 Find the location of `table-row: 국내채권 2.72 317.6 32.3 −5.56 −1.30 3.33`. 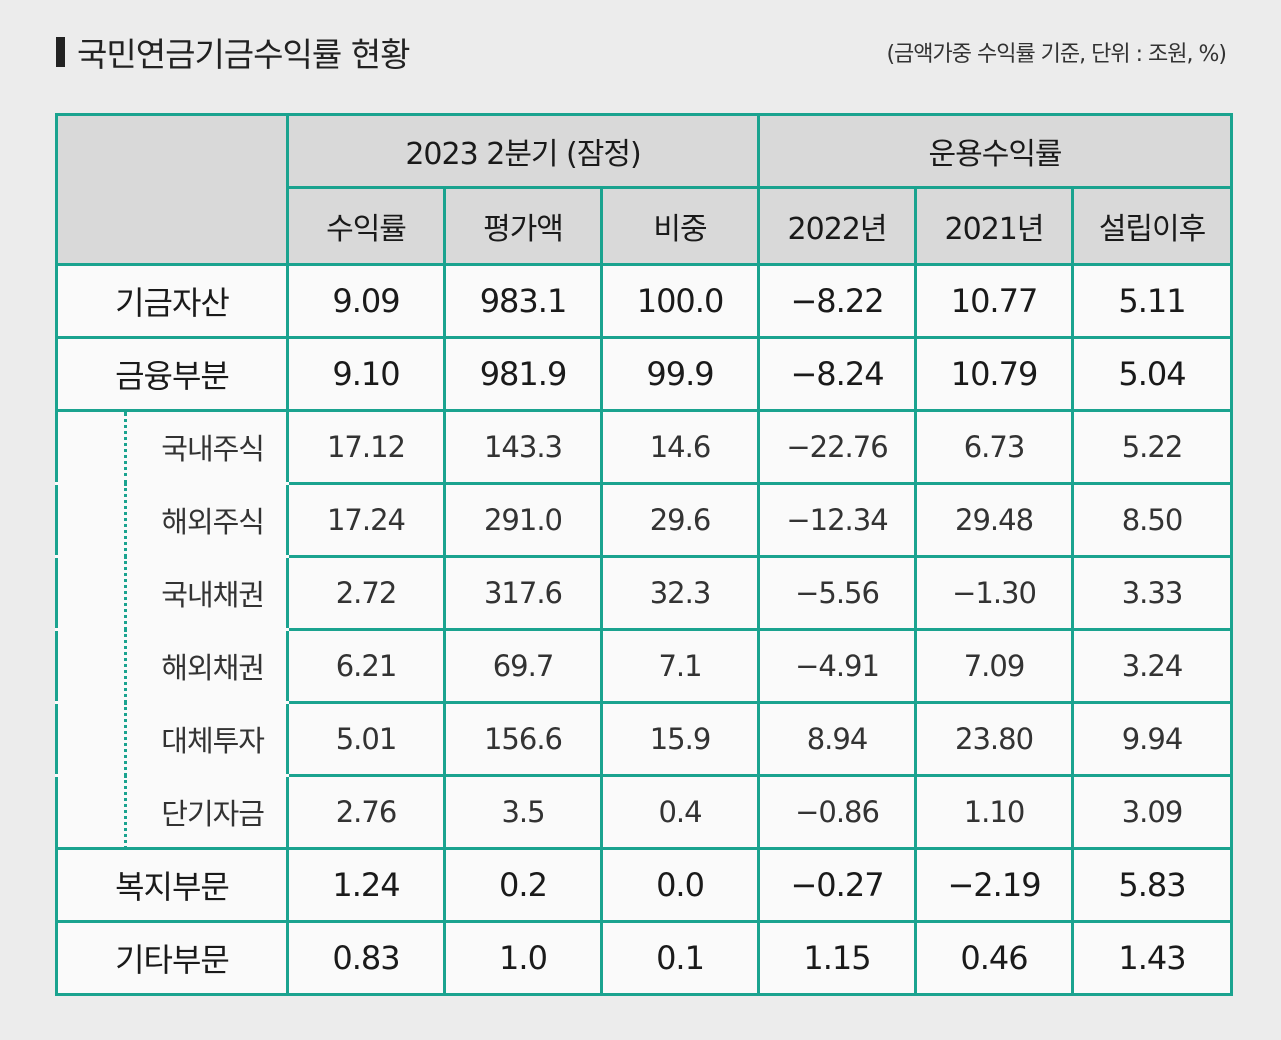

table-row: 국내채권 2.72 317.6 32.3 −5.56 −1.30 3.33 is located at coordinates (644, 593).